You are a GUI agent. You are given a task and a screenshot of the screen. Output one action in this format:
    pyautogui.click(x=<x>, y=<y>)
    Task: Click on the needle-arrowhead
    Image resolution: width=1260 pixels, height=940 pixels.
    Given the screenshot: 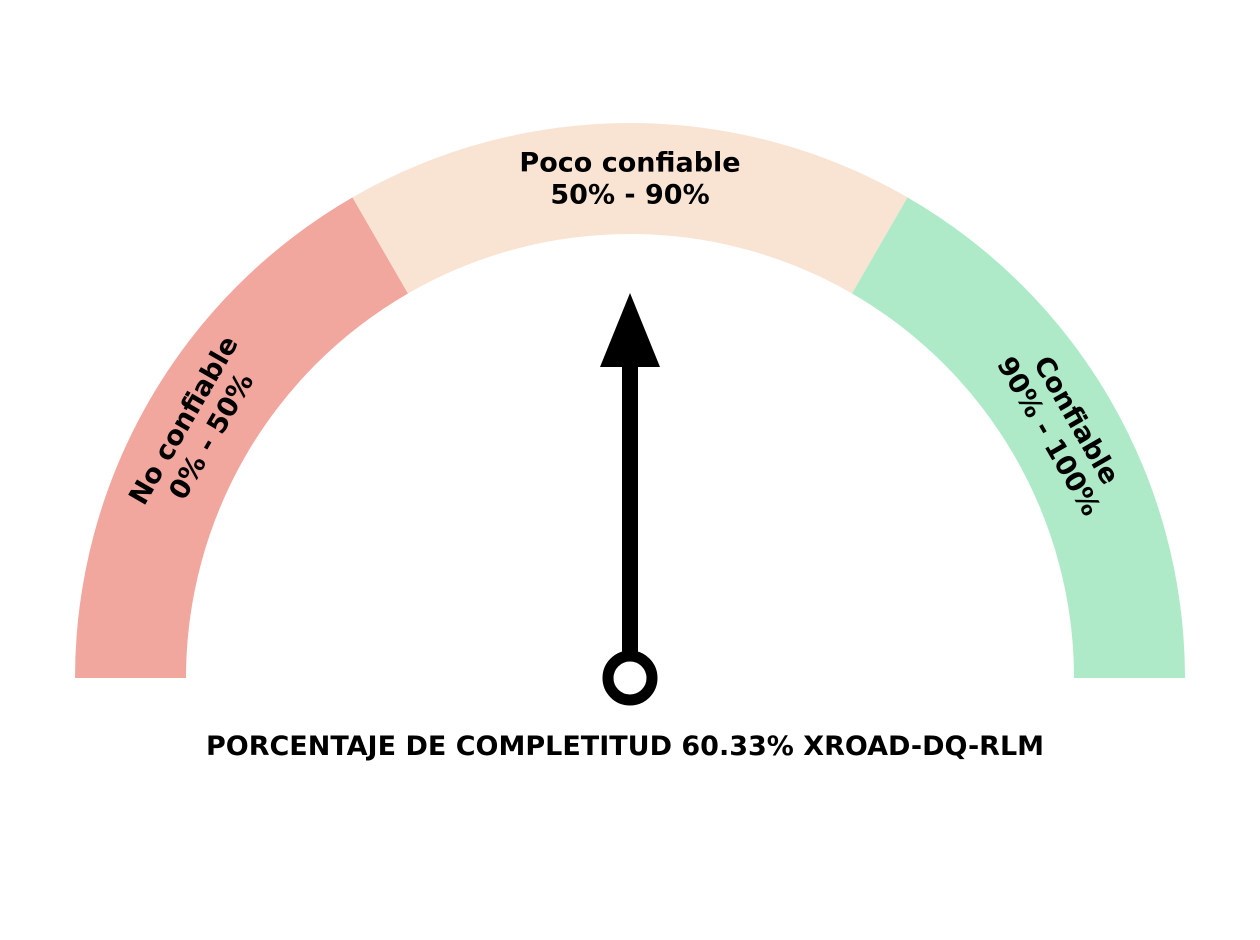 What is the action you would take?
    pyautogui.click(x=630, y=330)
    